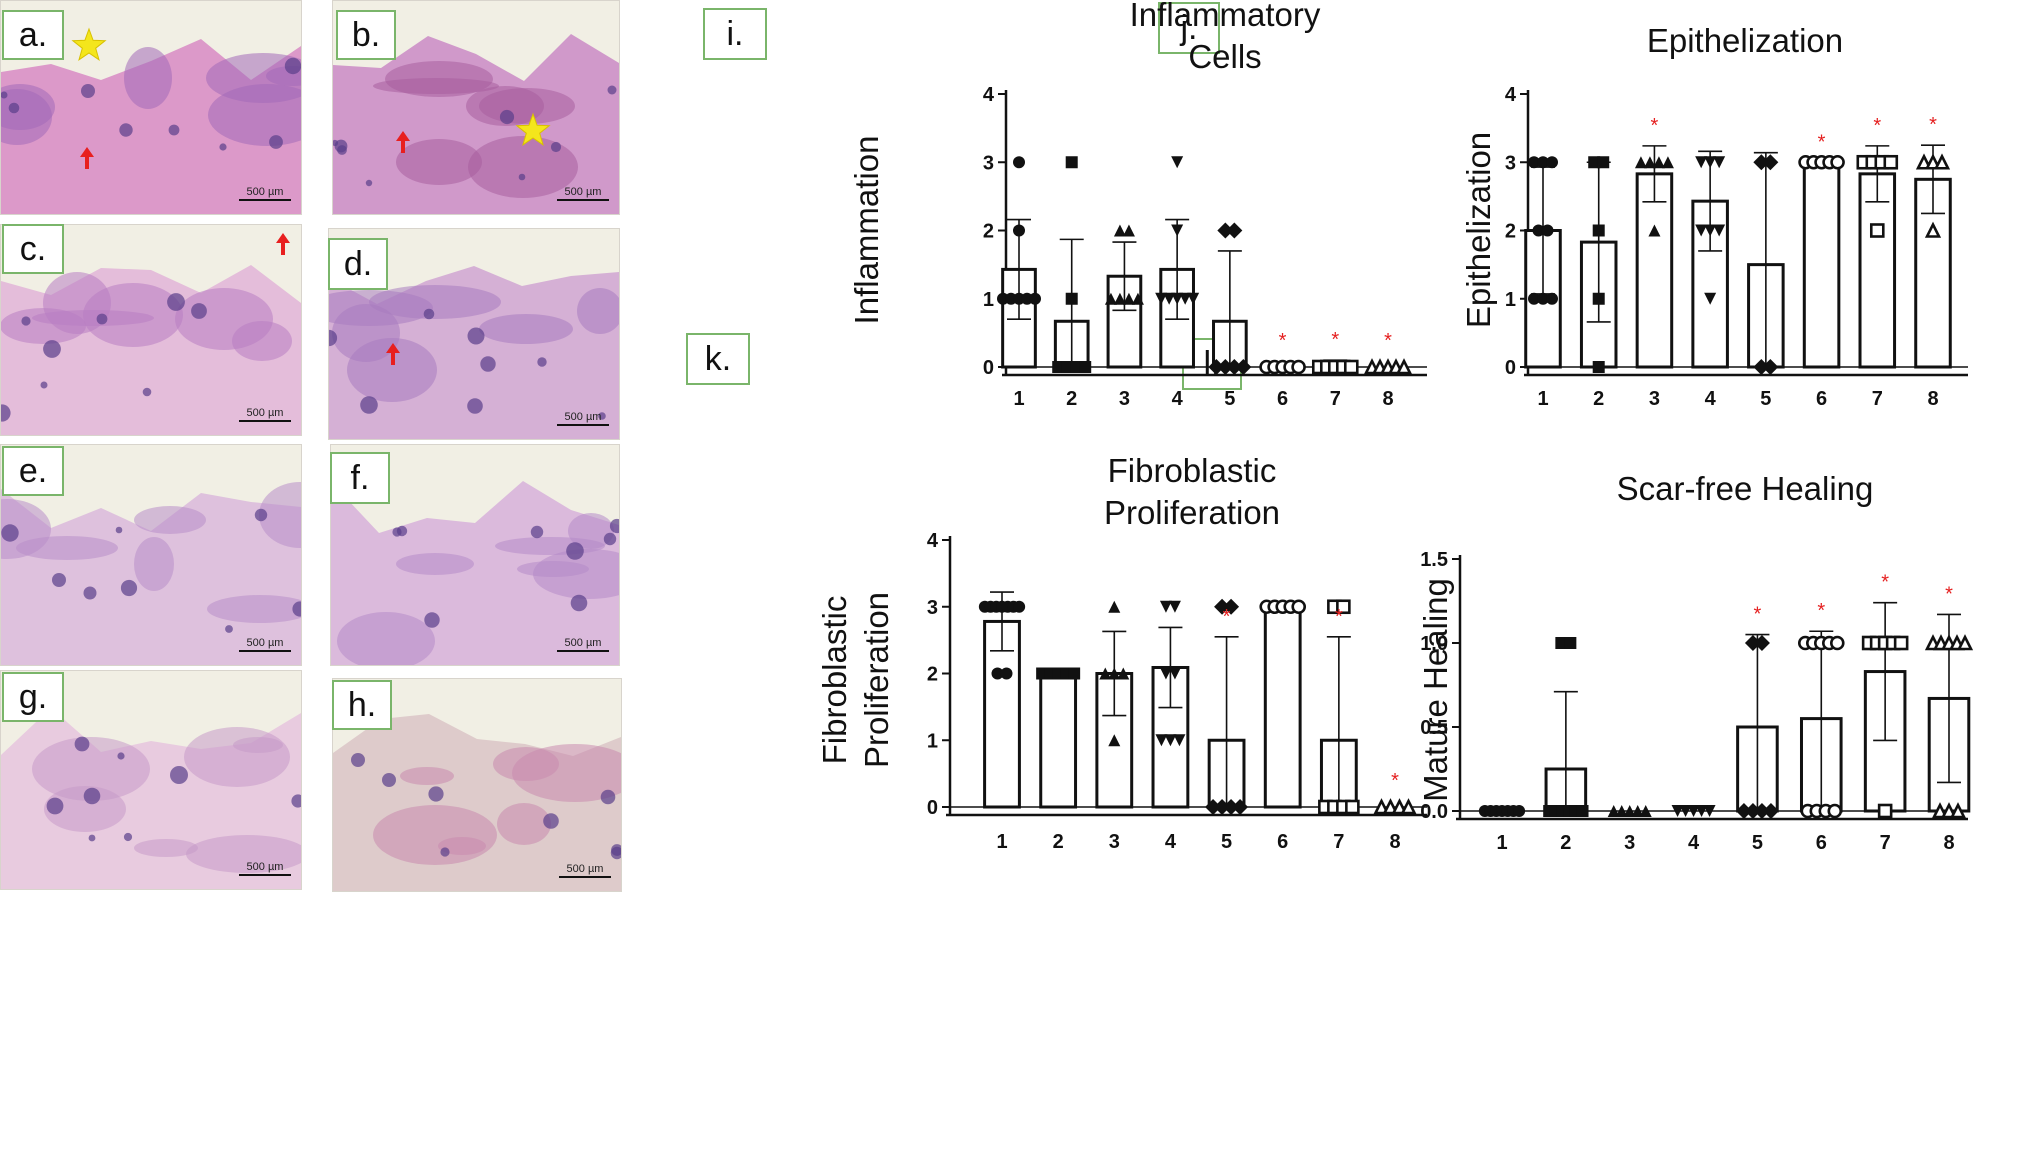 This screenshot has height=1158, width=2031. What do you see at coordinates (1282, 842) in the screenshot?
I see `x-tick-label: 6` at bounding box center [1282, 842].